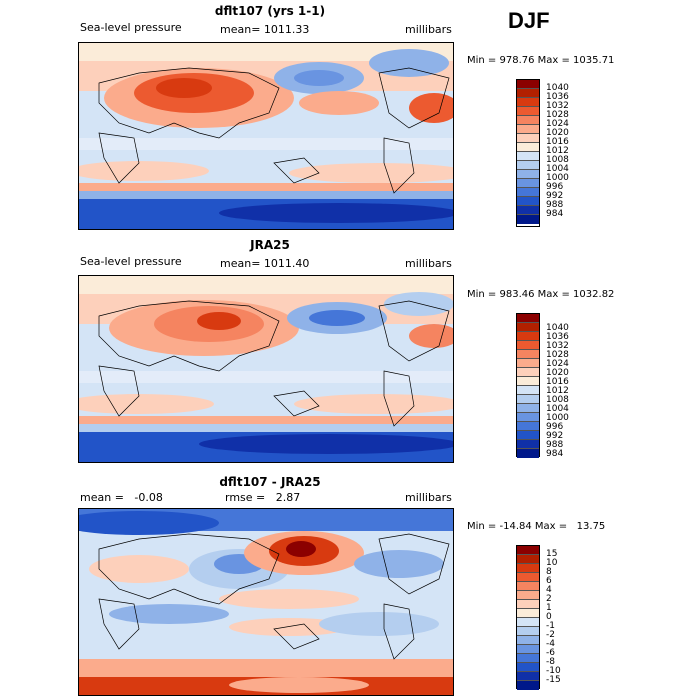 Image resolution: width=700 pixels, height=700 pixels. What do you see at coordinates (557, 124) in the screenshot?
I see `panel1-tick: 1024` at bounding box center [557, 124].